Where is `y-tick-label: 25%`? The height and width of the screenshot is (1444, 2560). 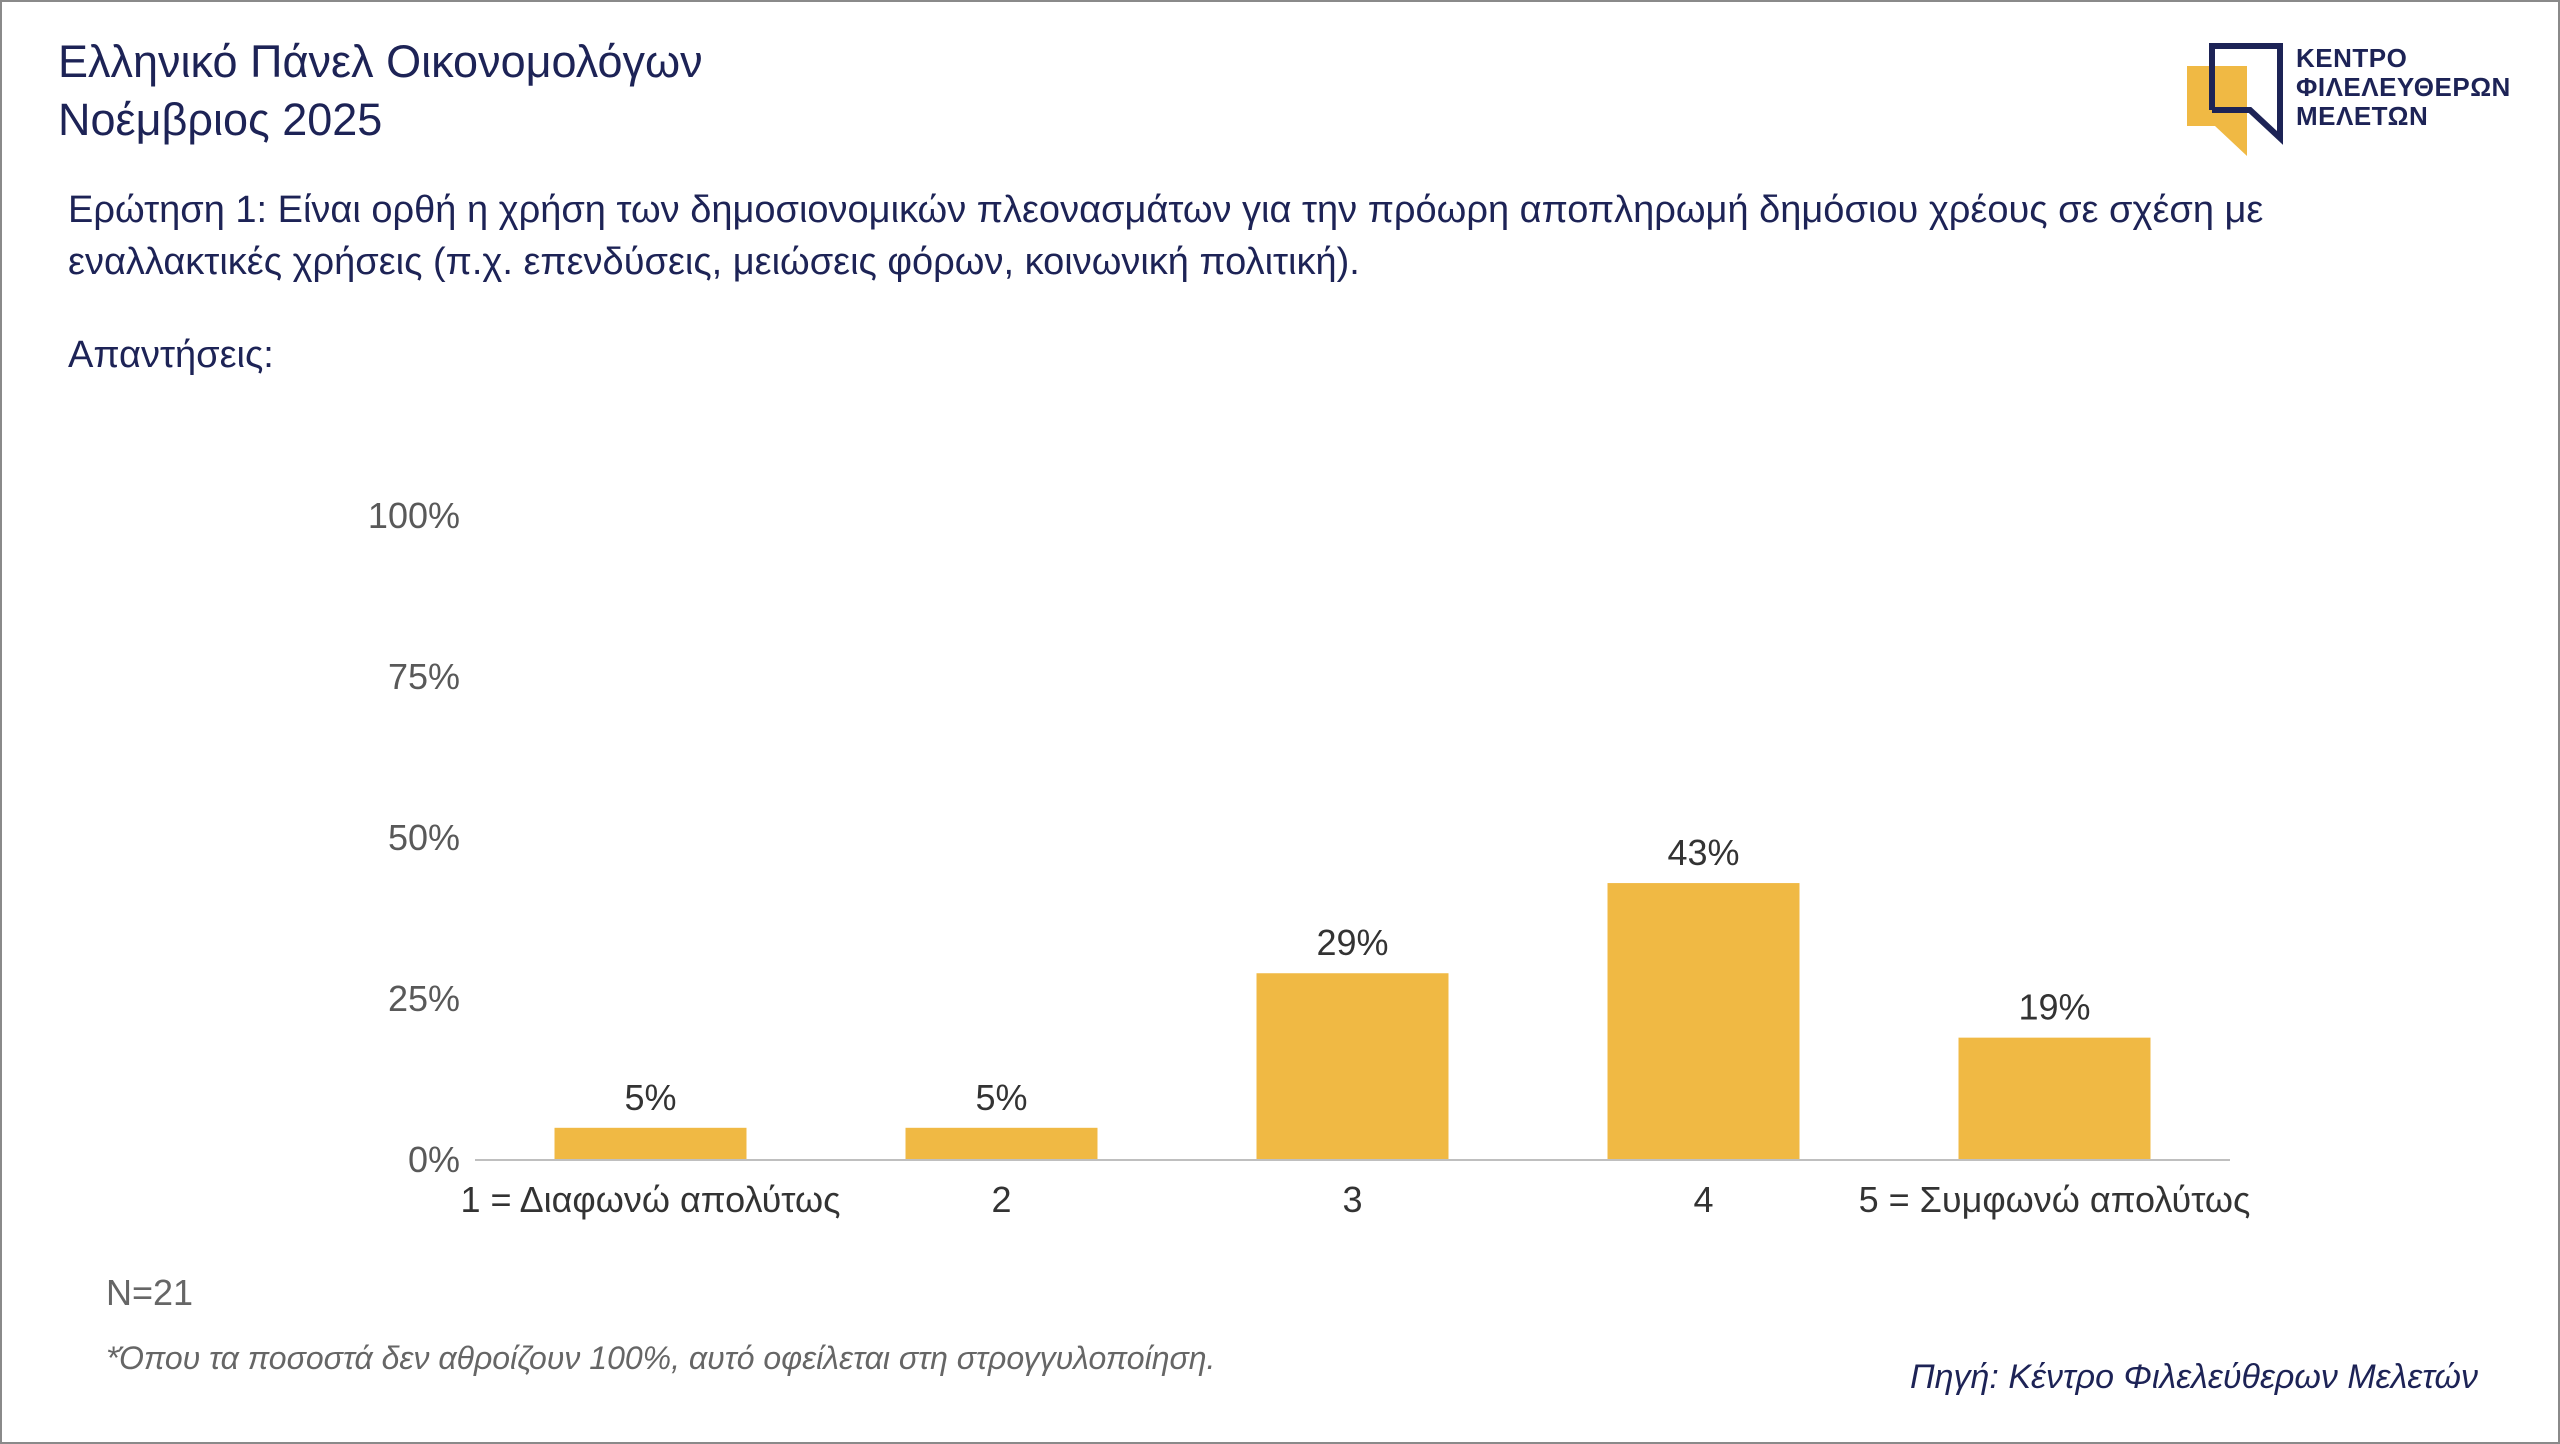
y-tick-label: 25% is located at coordinates (424, 998).